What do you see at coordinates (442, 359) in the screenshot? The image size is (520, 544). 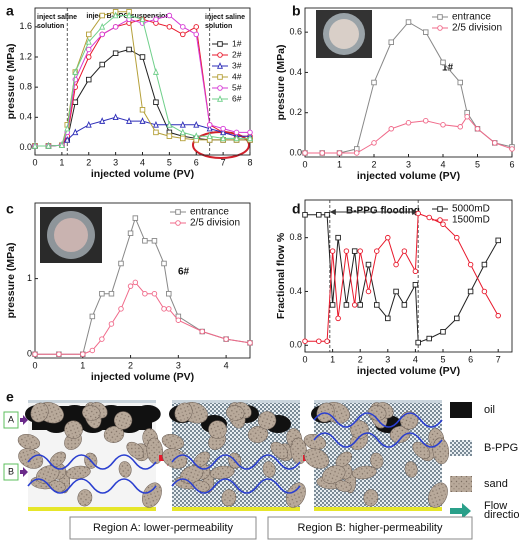 I see `x-tick-label: 5` at bounding box center [442, 359].